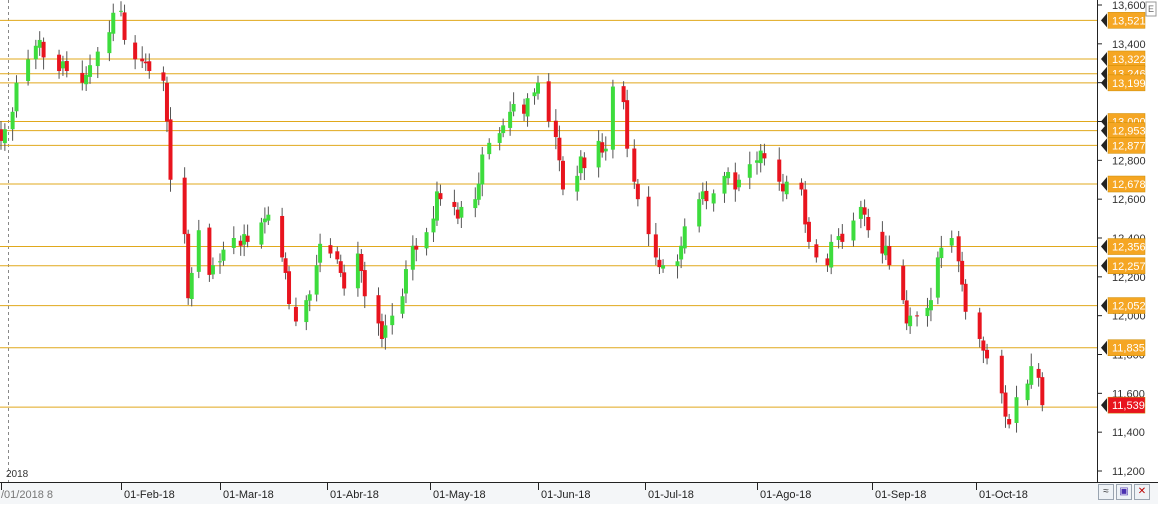  I want to click on save-icon: ▣, so click(1124, 492).